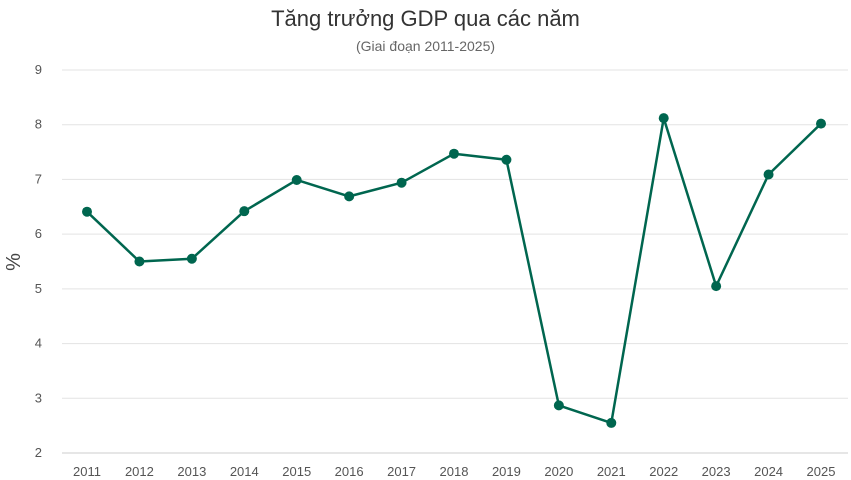 This screenshot has width=851, height=480. Describe the element at coordinates (38, 178) in the screenshot. I see `y-tick-label: 7` at that location.